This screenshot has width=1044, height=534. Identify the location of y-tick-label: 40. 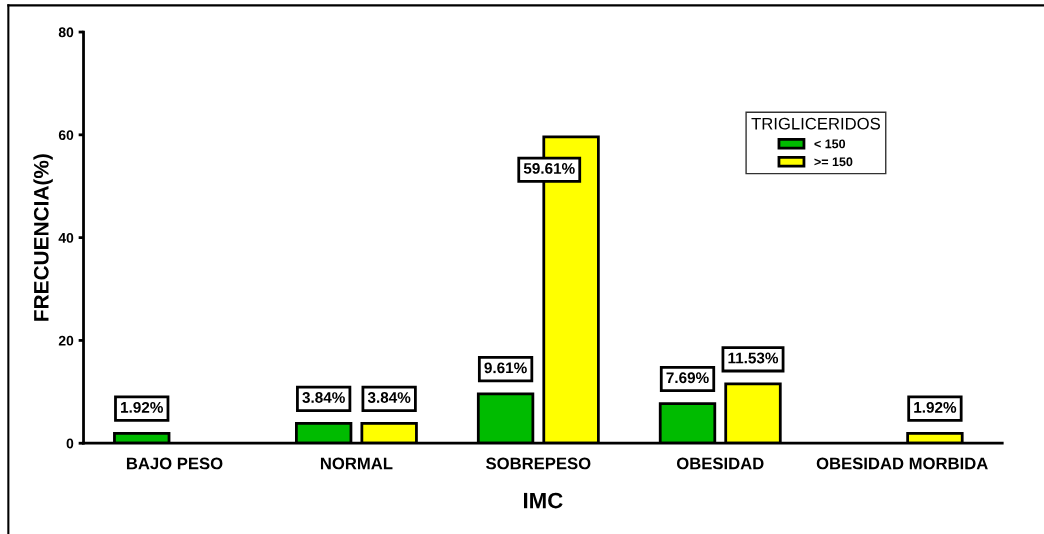
(66, 237).